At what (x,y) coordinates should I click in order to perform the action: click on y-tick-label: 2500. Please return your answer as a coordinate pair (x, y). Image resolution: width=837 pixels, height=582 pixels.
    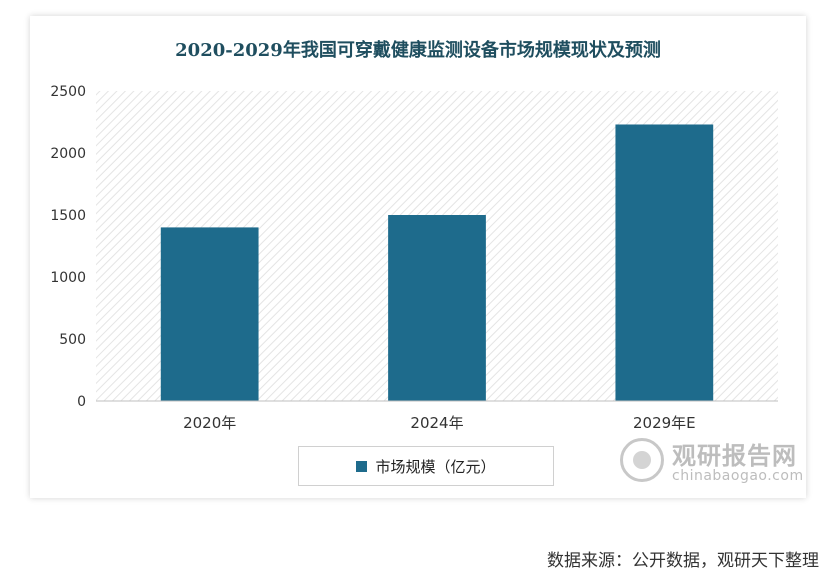
    Looking at the image, I should click on (68, 92).